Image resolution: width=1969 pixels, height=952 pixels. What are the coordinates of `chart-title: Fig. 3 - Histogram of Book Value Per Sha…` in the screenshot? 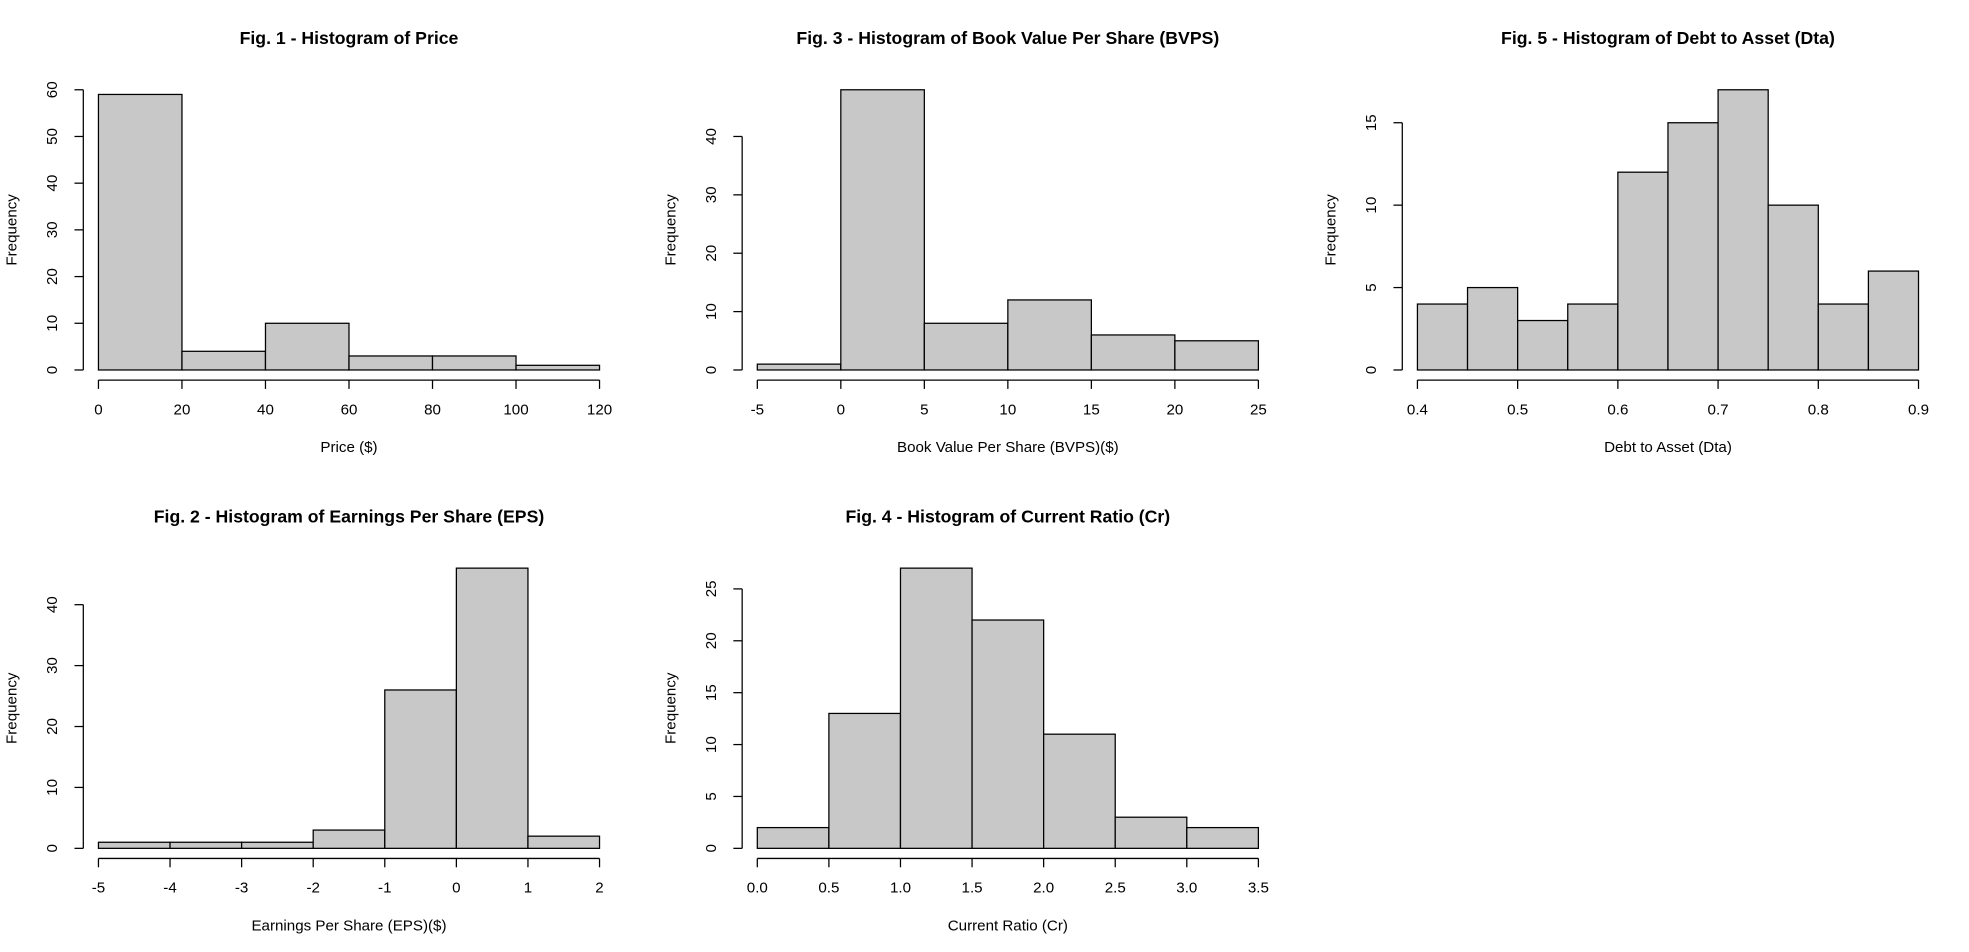 It's located at (1007, 38).